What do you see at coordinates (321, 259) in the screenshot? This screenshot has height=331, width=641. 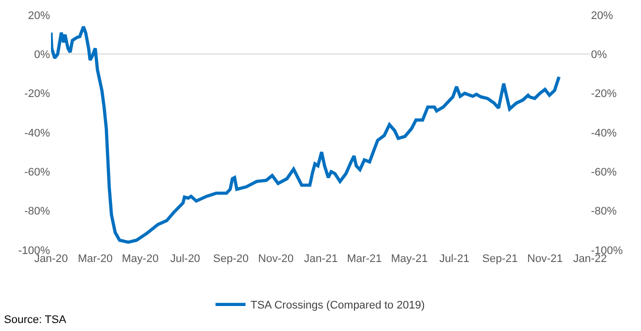 I see `x-tick-label: Jan-21` at bounding box center [321, 259].